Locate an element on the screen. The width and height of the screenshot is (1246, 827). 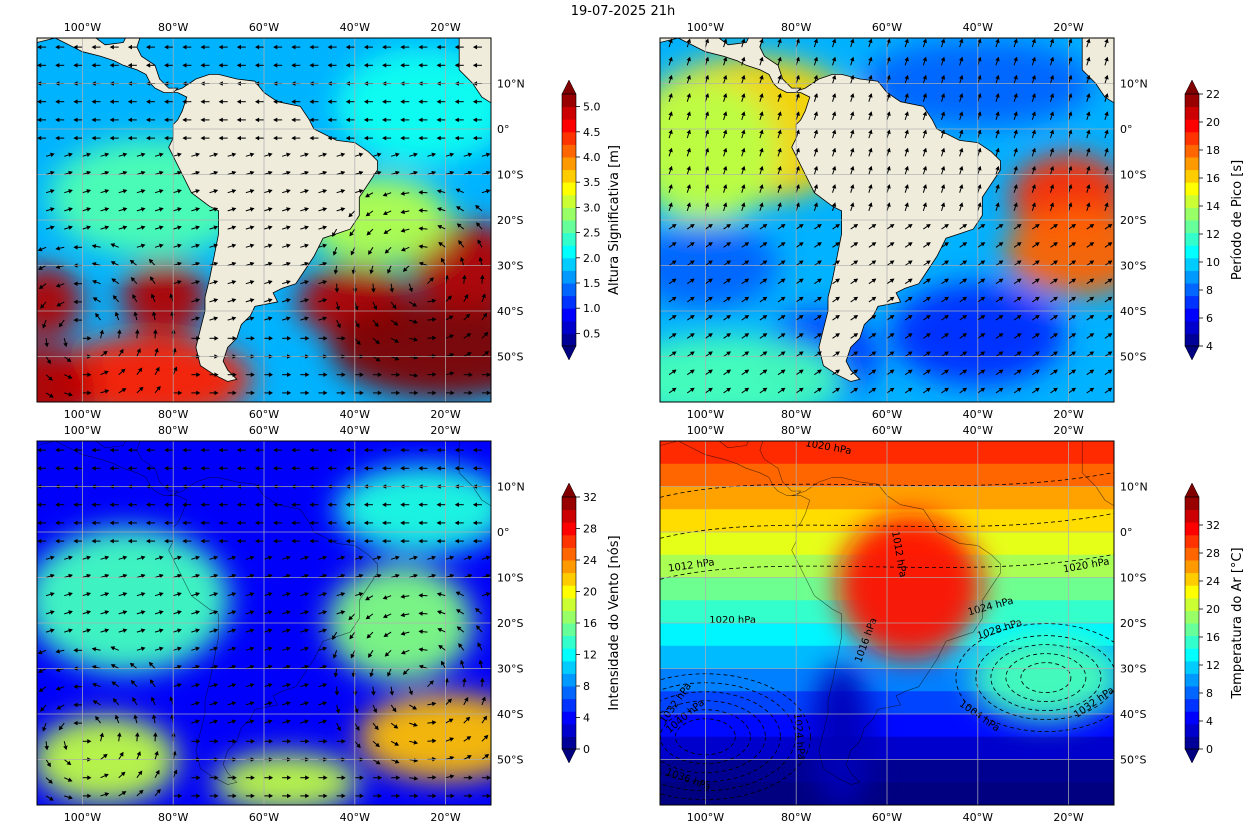
colorbar-tick-label: 28 is located at coordinates (1213, 553).